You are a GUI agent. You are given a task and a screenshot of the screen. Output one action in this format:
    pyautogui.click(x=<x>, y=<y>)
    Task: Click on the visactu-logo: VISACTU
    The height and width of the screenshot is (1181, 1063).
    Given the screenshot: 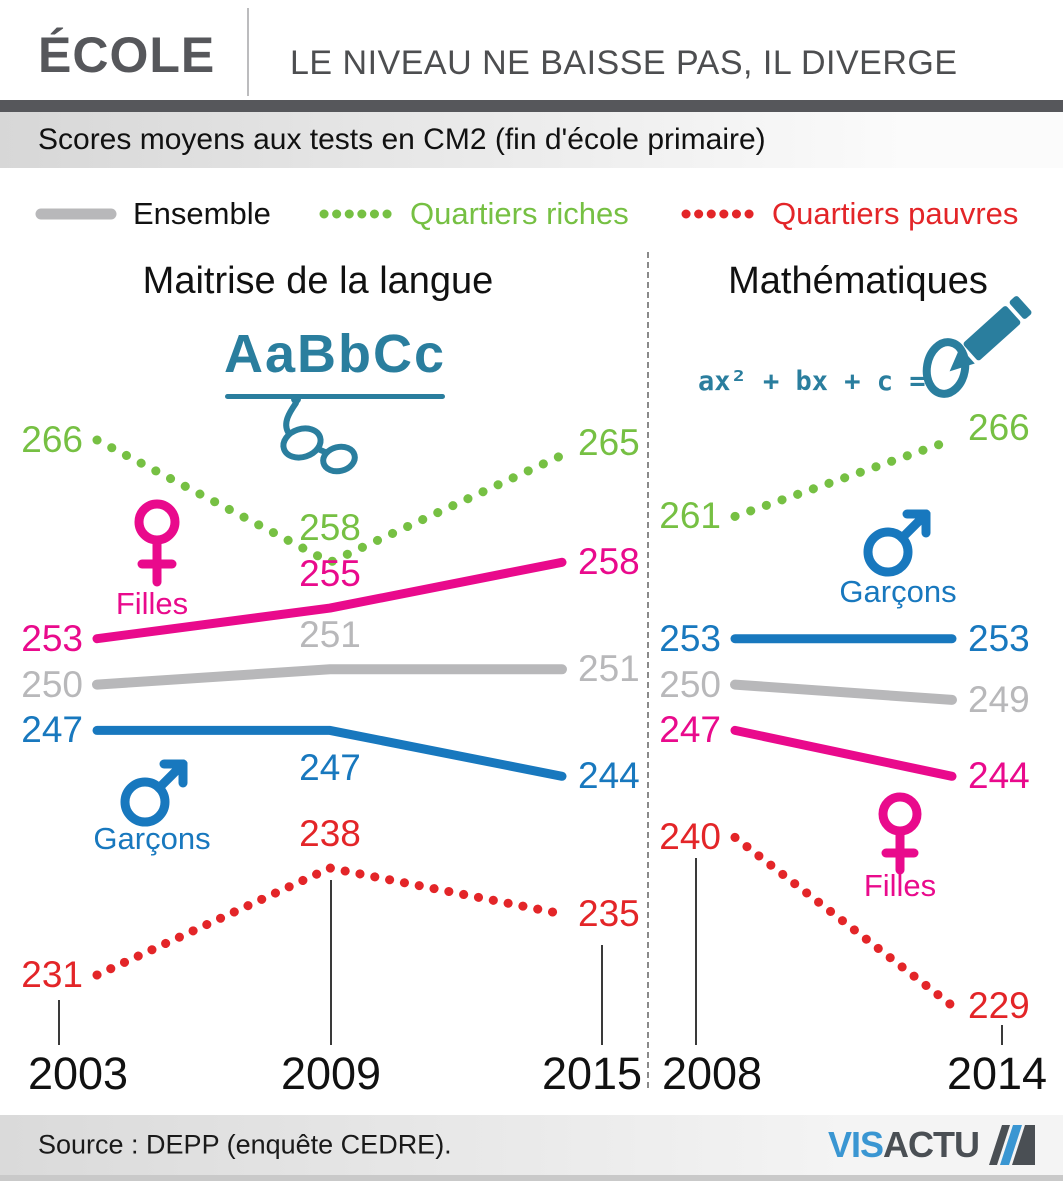 What is the action you would take?
    pyautogui.click(x=931, y=1145)
    